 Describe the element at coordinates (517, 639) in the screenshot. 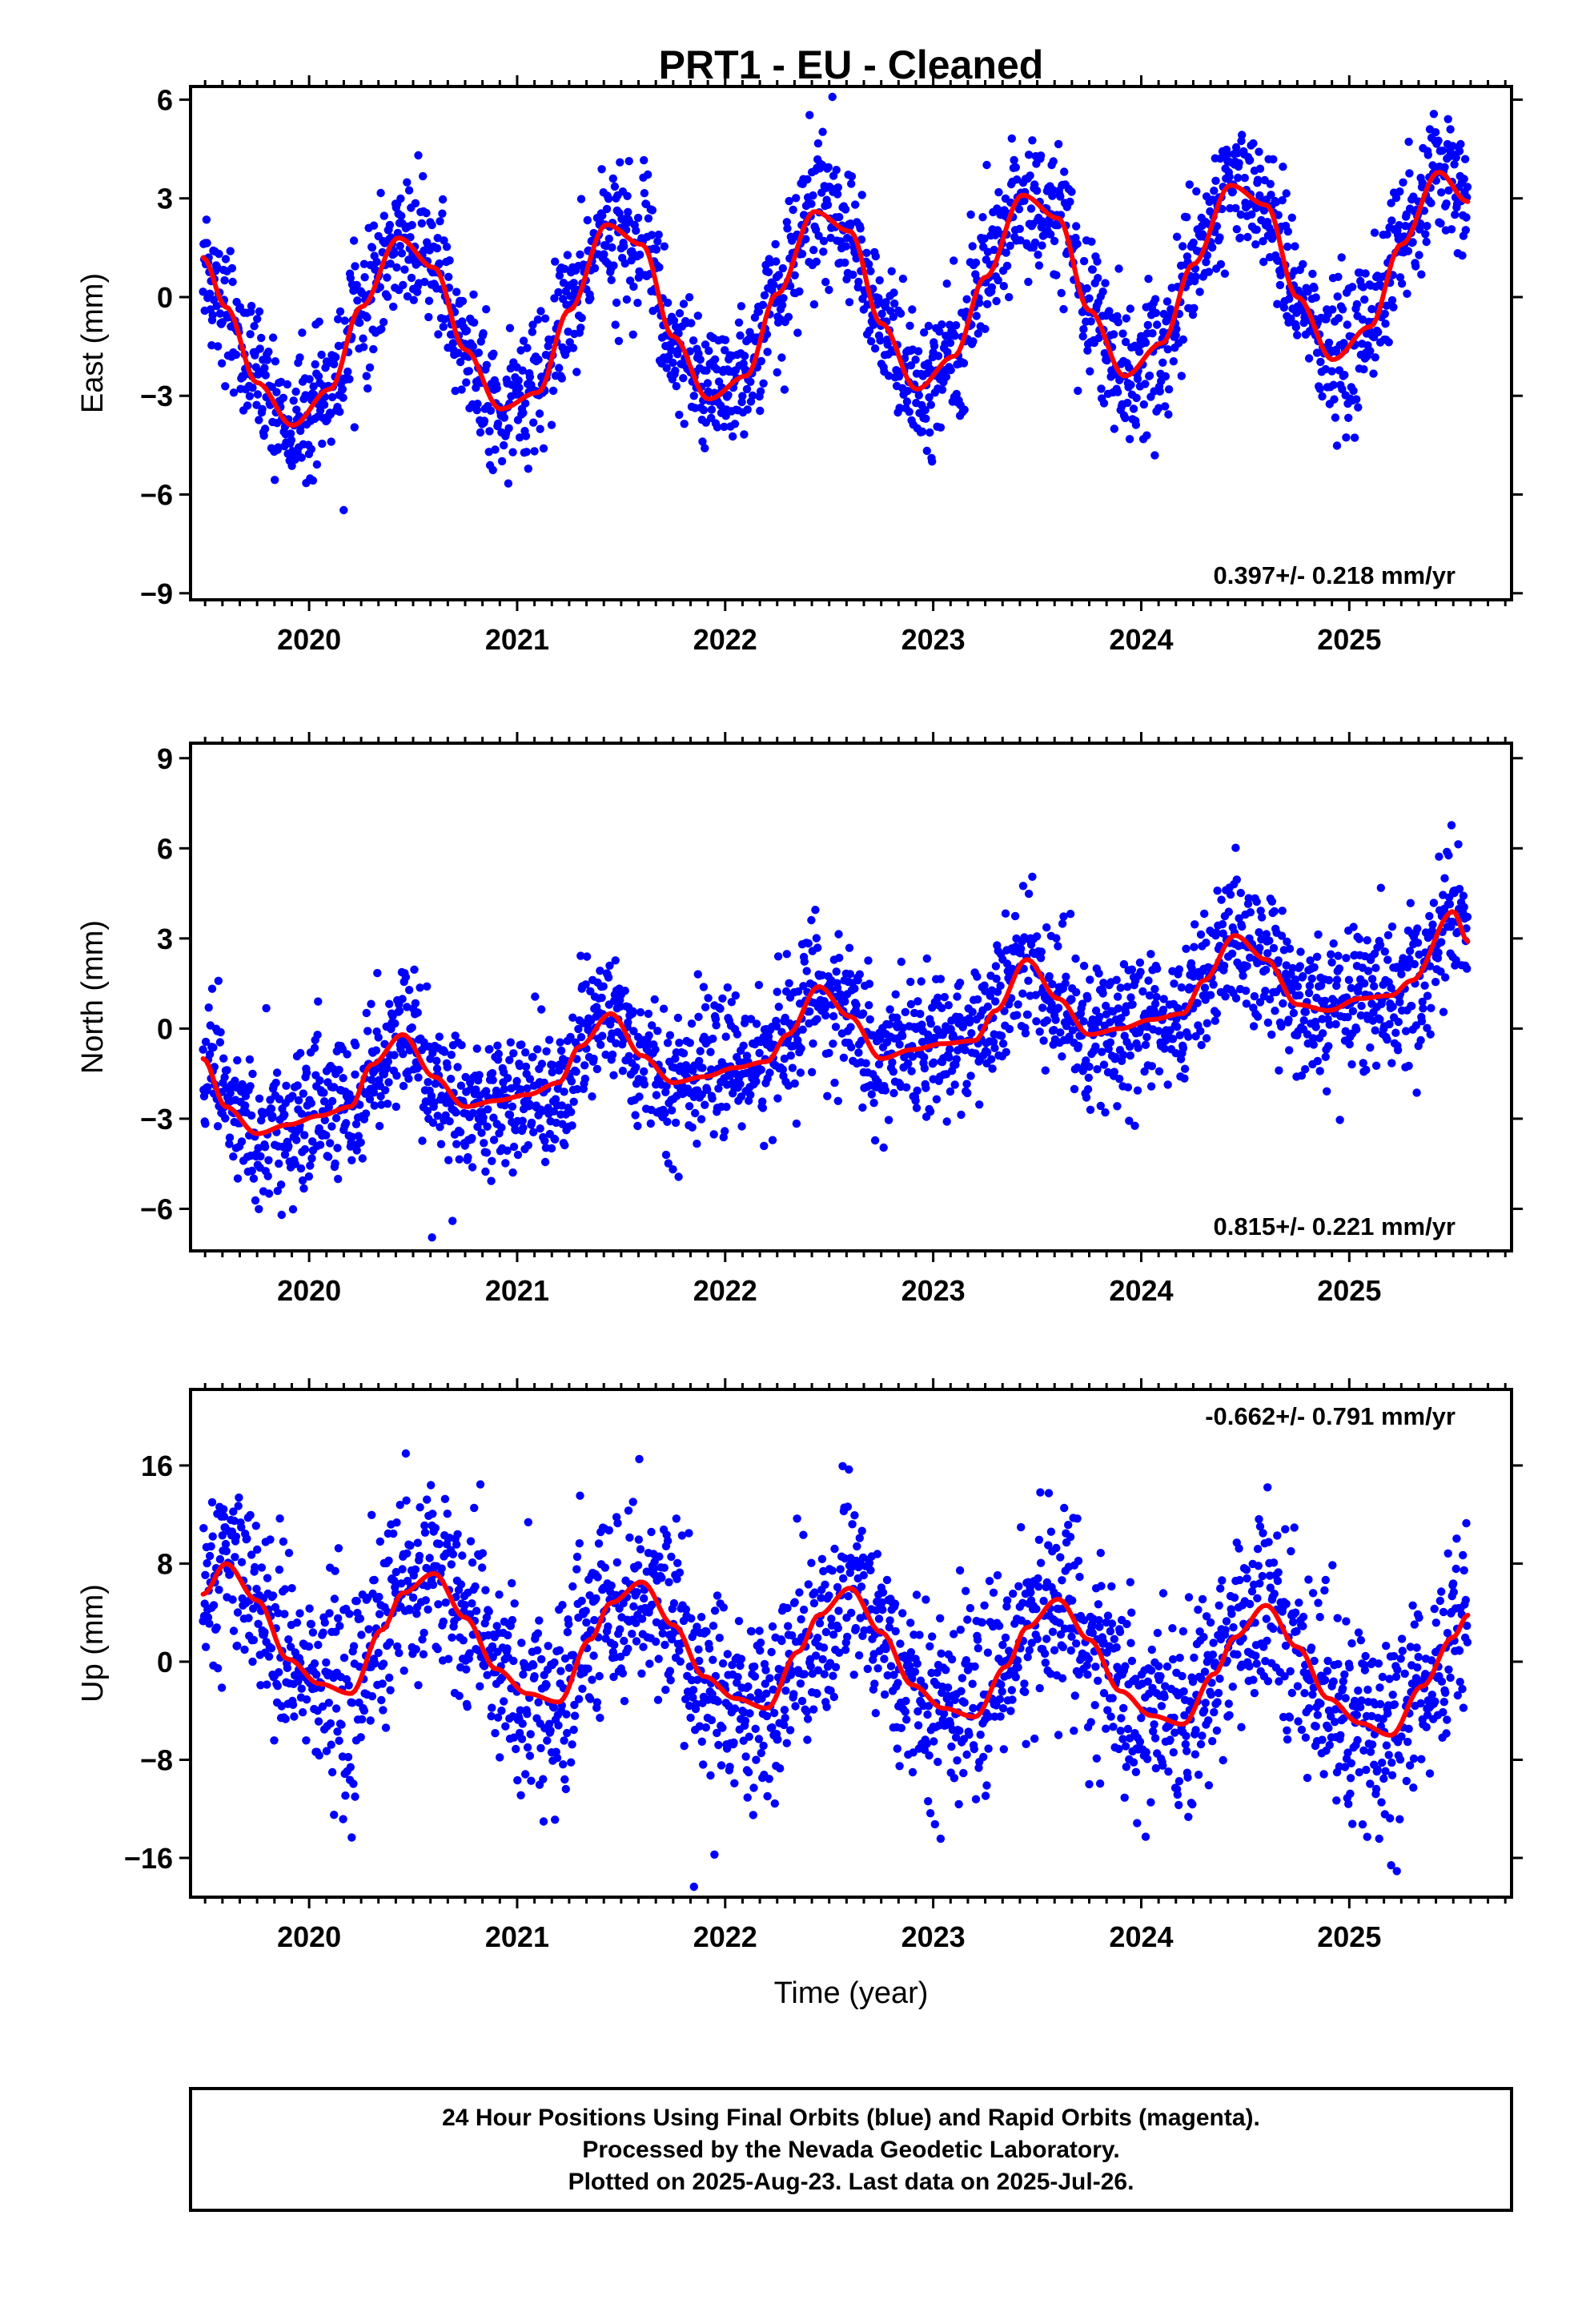

I see `x-tick-label: 2021` at that location.